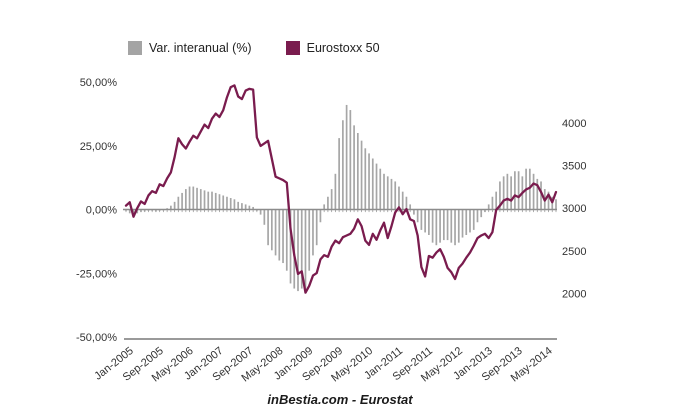  I want to click on legend-item-eurostoxx: Eurostoxx 50, so click(332, 48).